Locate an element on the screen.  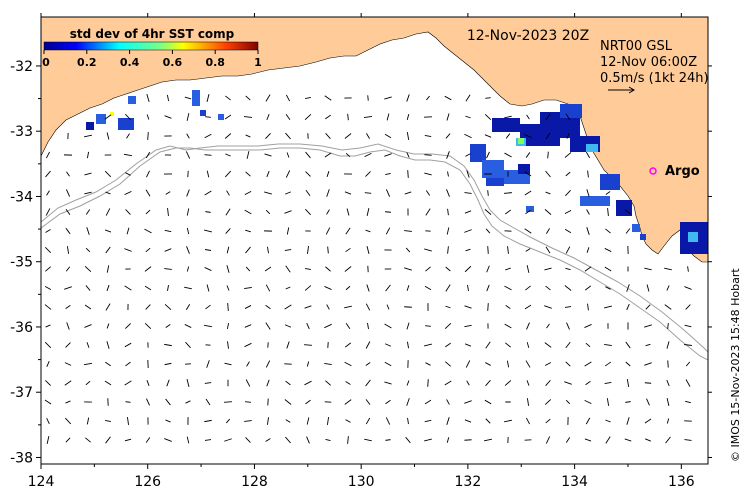
y-tick-label: -33 is located at coordinates (21, 132).